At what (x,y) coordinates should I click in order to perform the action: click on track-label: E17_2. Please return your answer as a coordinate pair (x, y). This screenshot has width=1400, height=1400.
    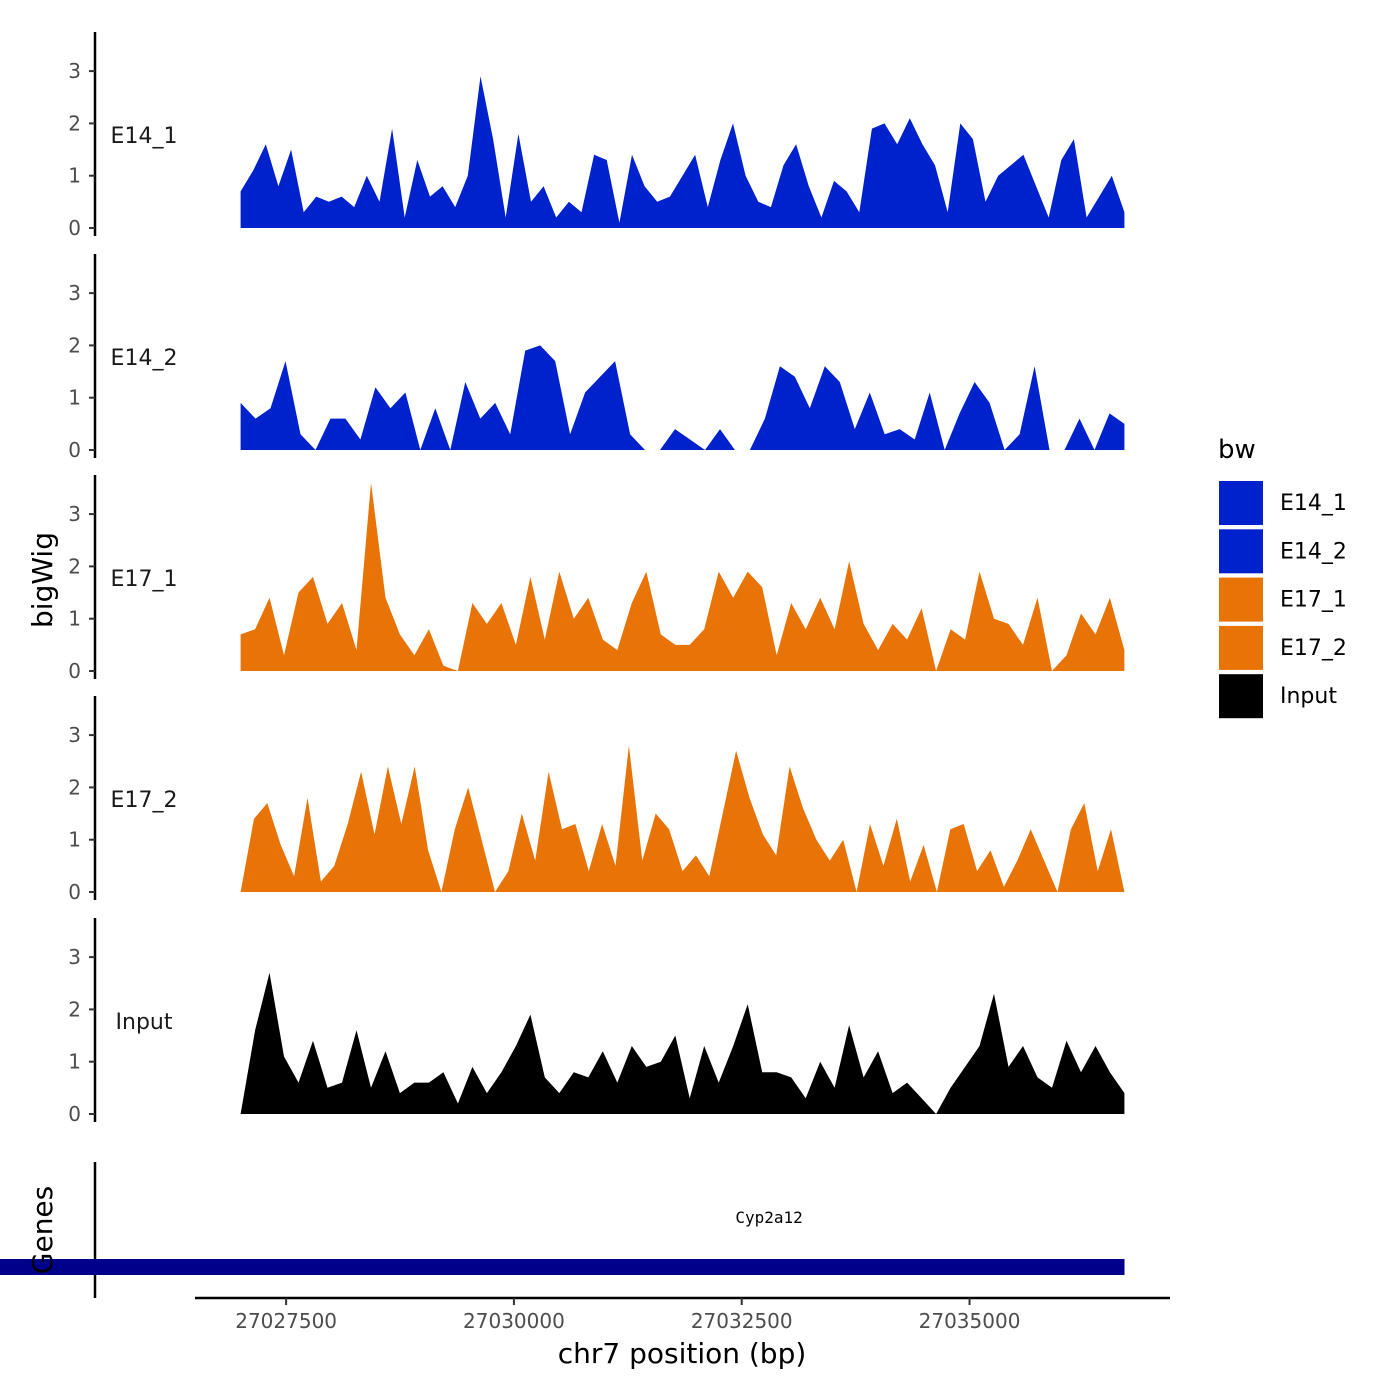
    Looking at the image, I should click on (144, 800).